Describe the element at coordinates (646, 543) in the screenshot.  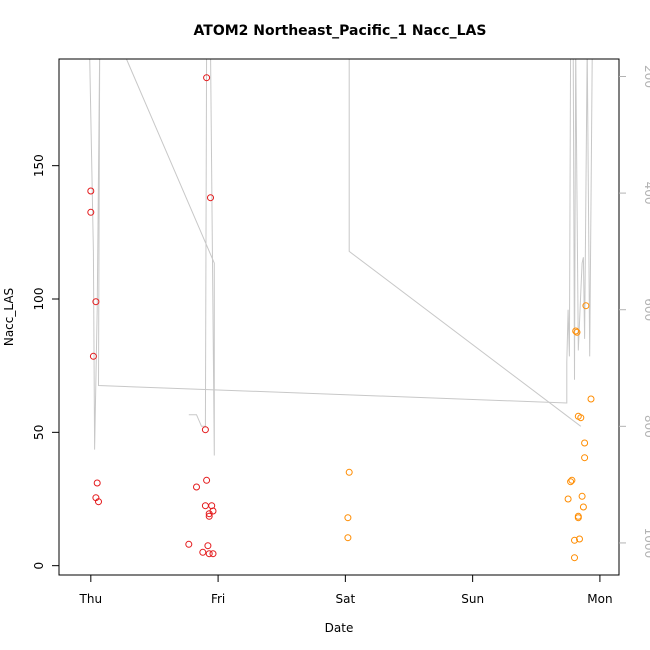
I see `right-tick-label-5: 1000` at that location.